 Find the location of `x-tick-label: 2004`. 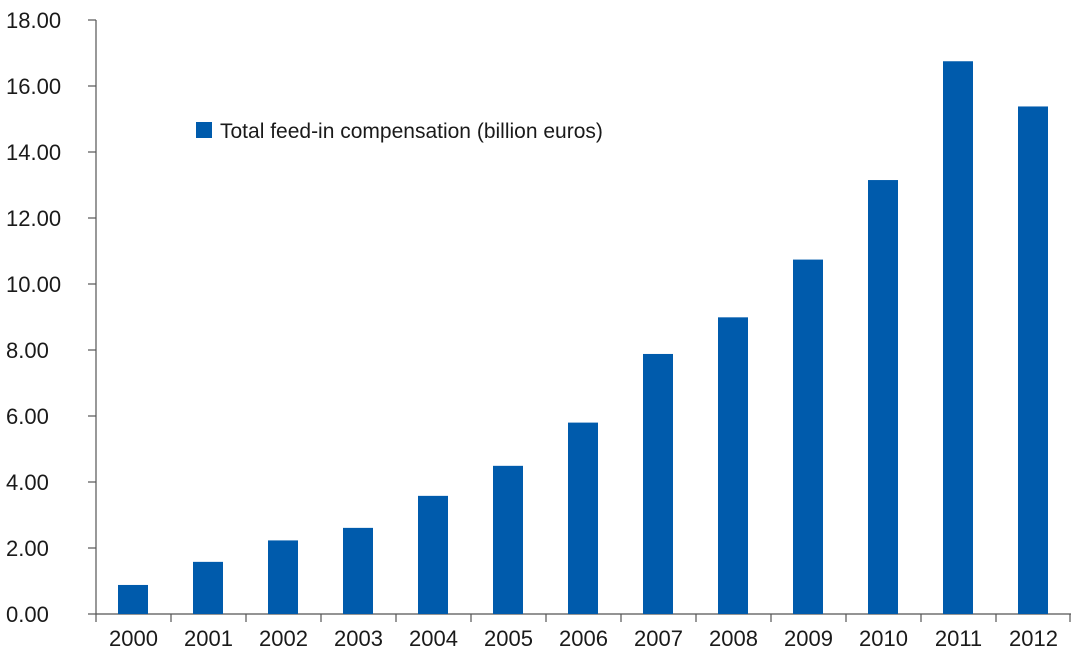

x-tick-label: 2004 is located at coordinates (433, 638).